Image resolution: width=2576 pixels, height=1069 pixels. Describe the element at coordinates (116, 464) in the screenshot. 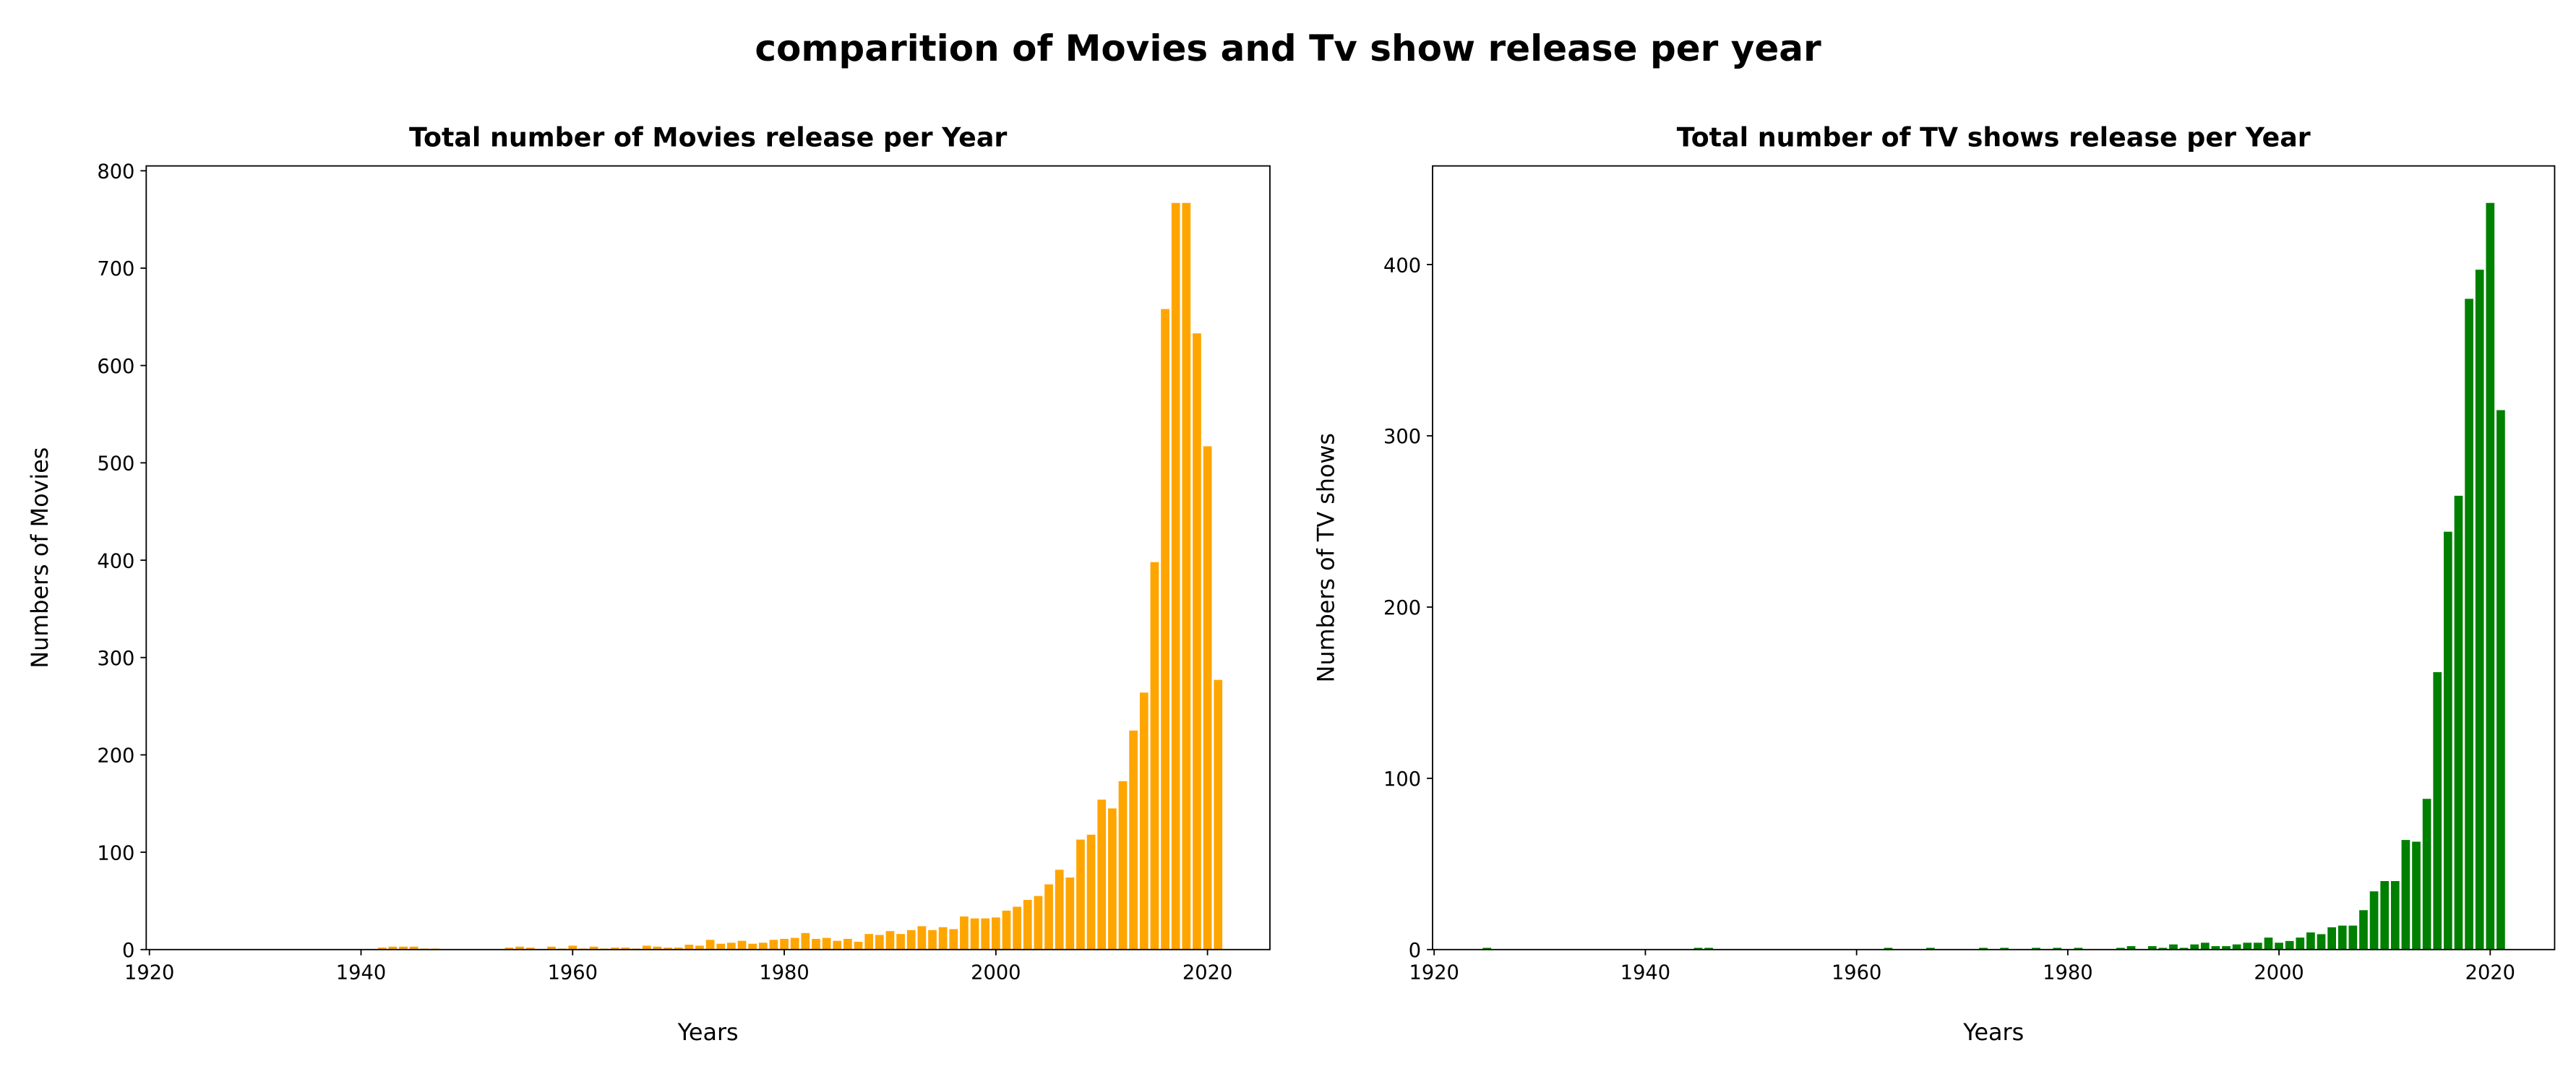

I see `y-tick-label: 500` at that location.